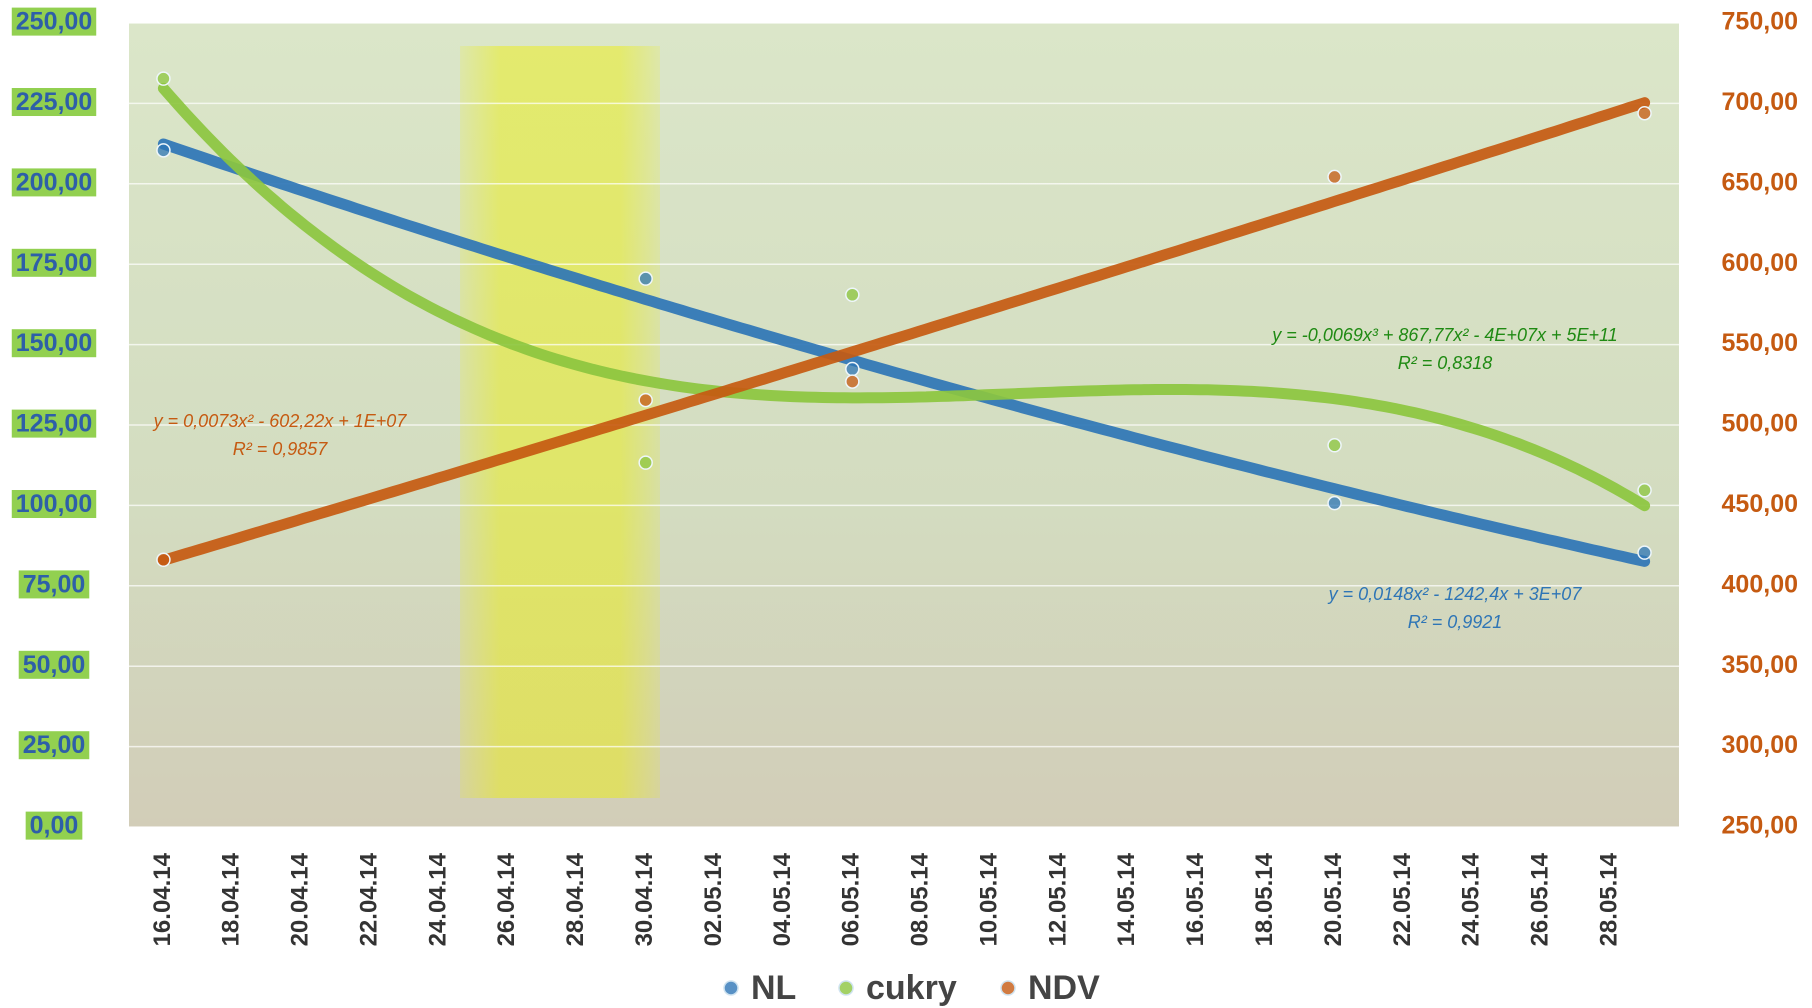 The height and width of the screenshot is (1008, 1812). Describe the element at coordinates (162, 899) in the screenshot. I see `x-tick-label: 16.04.14` at that location.